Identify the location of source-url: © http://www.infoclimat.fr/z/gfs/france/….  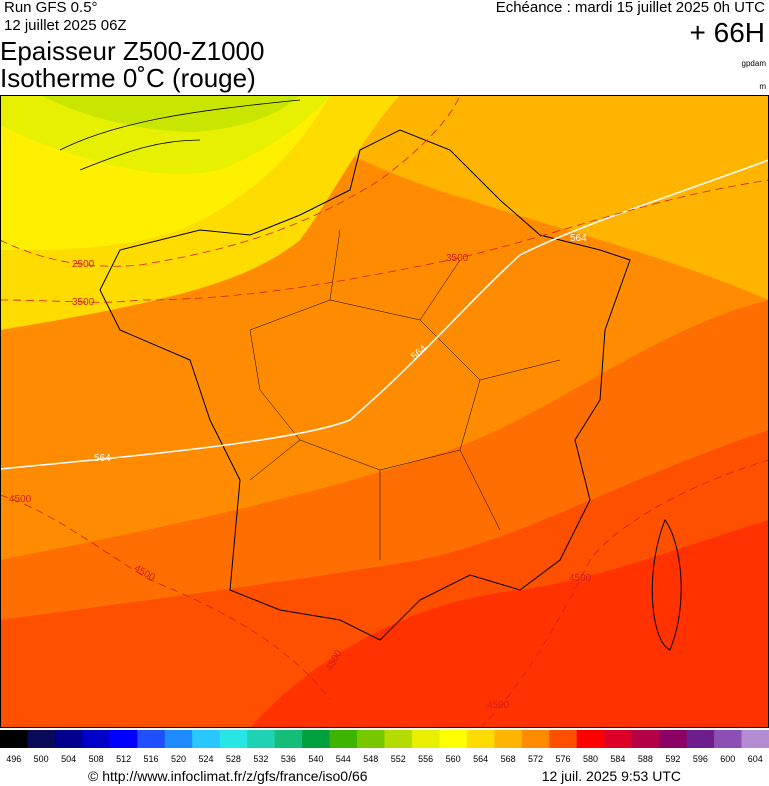
(228, 776).